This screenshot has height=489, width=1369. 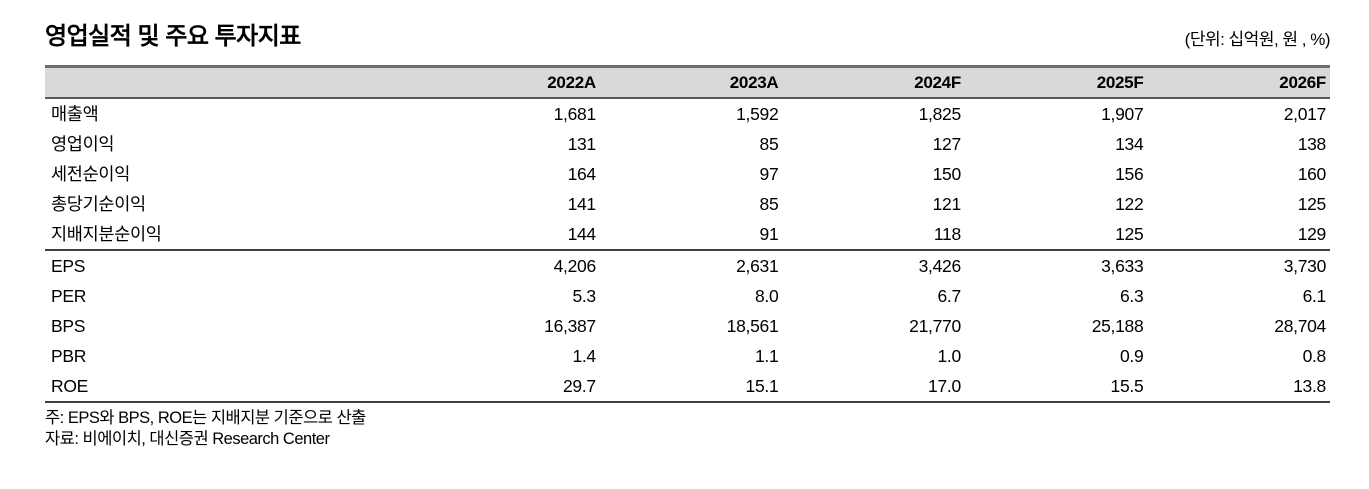 What do you see at coordinates (687, 296) in the screenshot?
I see `table-row: PER 5.3 8.0 6.7 6.3 6.1` at bounding box center [687, 296].